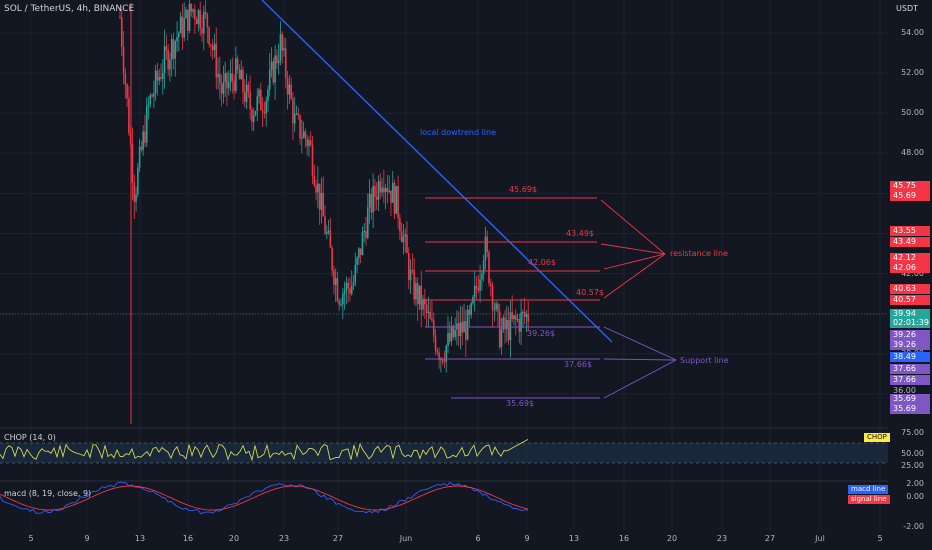 This screenshot has width=932, height=550. Describe the element at coordinates (48, 493) in the screenshot. I see `macd-label: macd (8, 19, close, 9)` at that location.